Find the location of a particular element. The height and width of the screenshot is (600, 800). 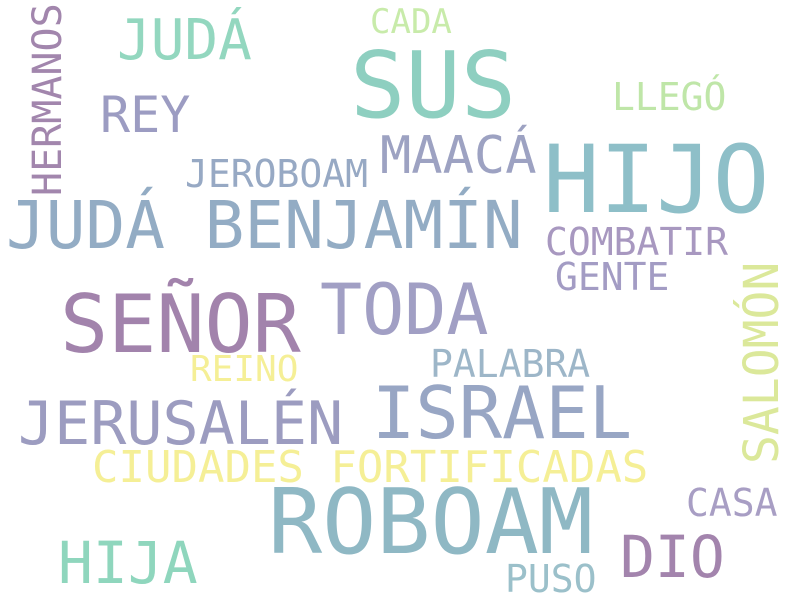

word-senor: SEÑOR is located at coordinates (180, 324).